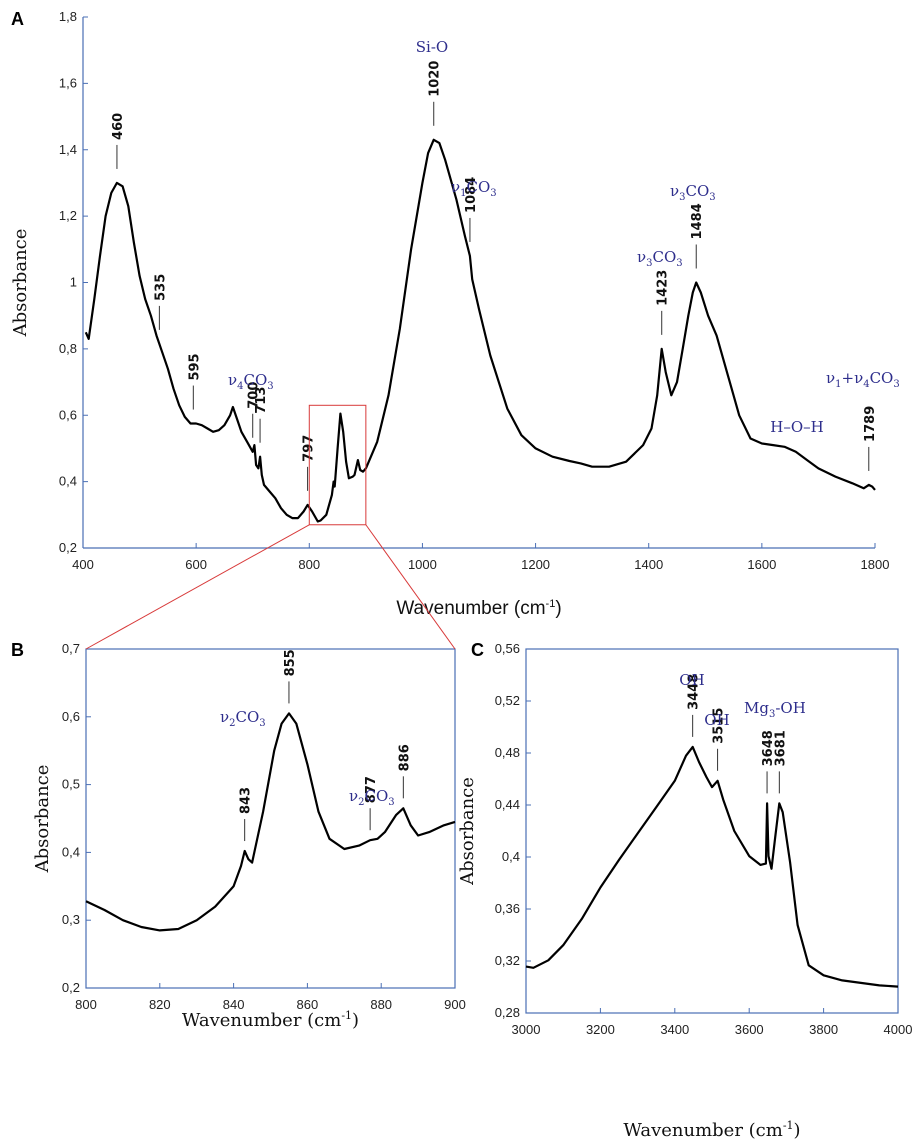 The image size is (917, 1140). What do you see at coordinates (780, 748) in the screenshot?
I see `peak-label: 3681` at bounding box center [780, 748].